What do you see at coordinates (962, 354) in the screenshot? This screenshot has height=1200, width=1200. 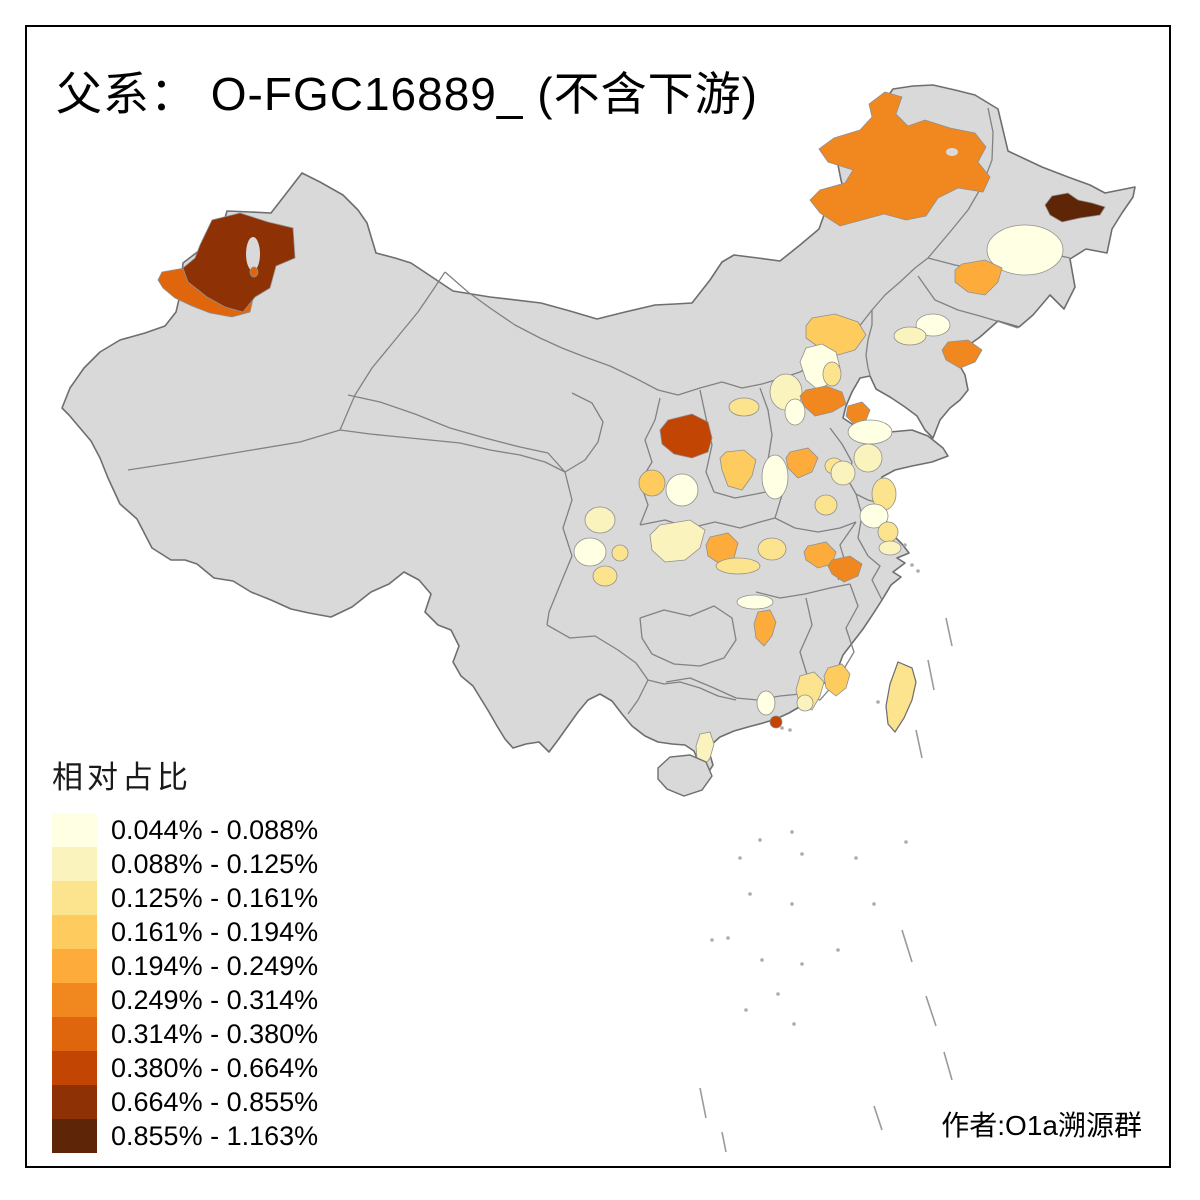 I see `map-region-liaoning-coastal` at bounding box center [962, 354].